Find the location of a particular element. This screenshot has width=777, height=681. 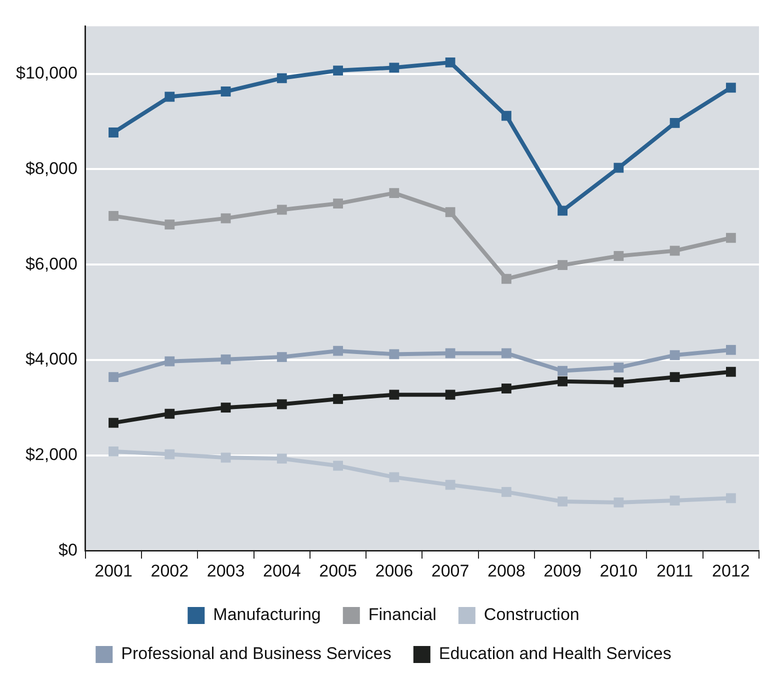

legend-label: Financial is located at coordinates (402, 614).